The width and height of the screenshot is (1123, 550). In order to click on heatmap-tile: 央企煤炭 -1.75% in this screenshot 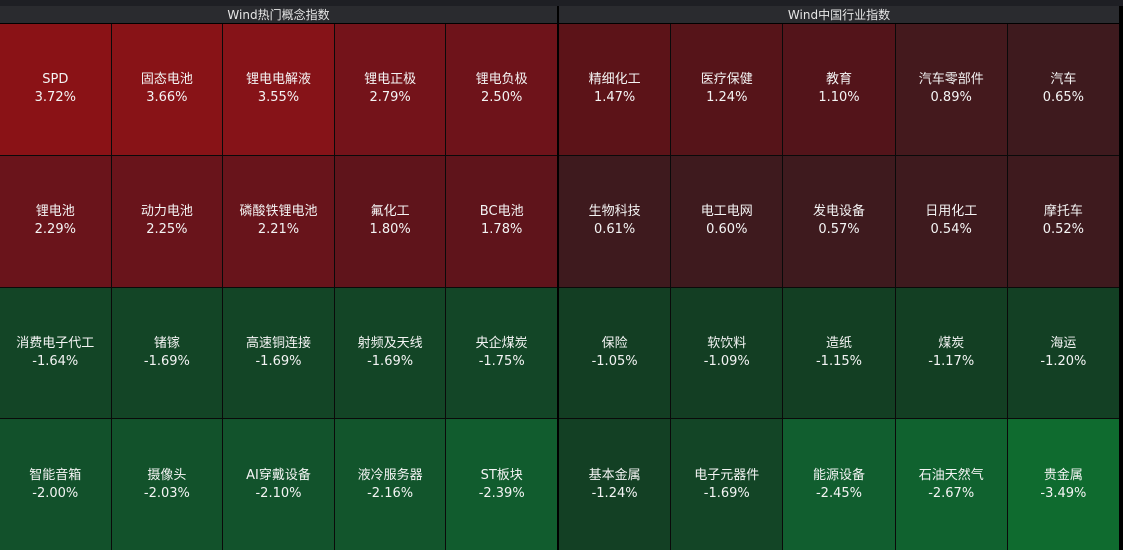, I will do `click(501, 353)`.